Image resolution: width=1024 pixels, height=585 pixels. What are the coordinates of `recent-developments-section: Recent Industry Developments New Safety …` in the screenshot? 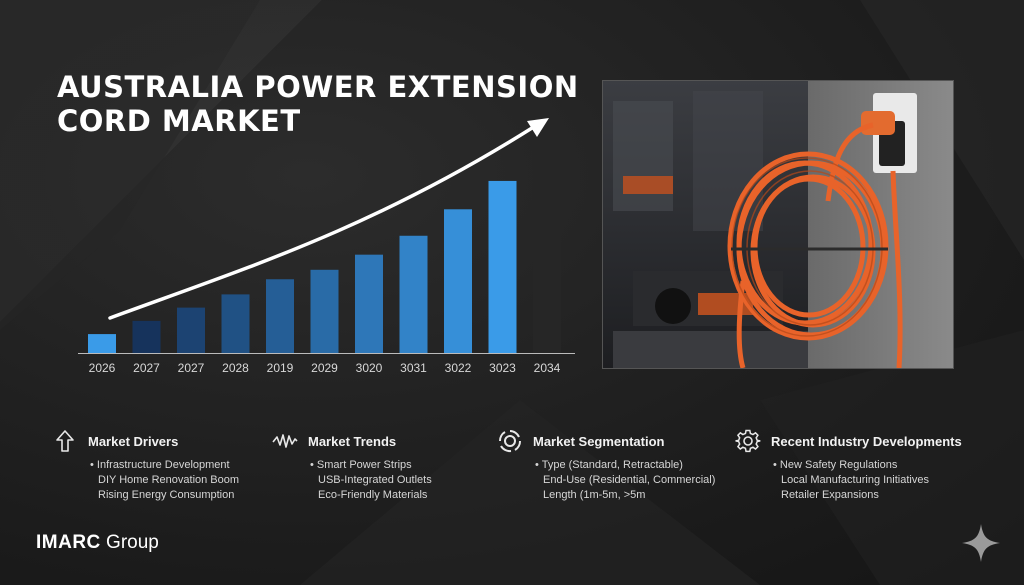 It's located at (852, 466).